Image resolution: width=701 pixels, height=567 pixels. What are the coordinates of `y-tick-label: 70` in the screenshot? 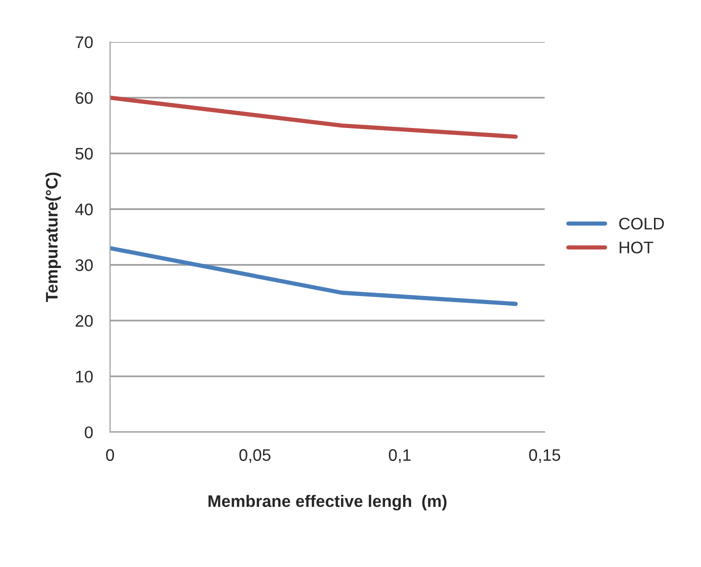 It's located at (84, 42).